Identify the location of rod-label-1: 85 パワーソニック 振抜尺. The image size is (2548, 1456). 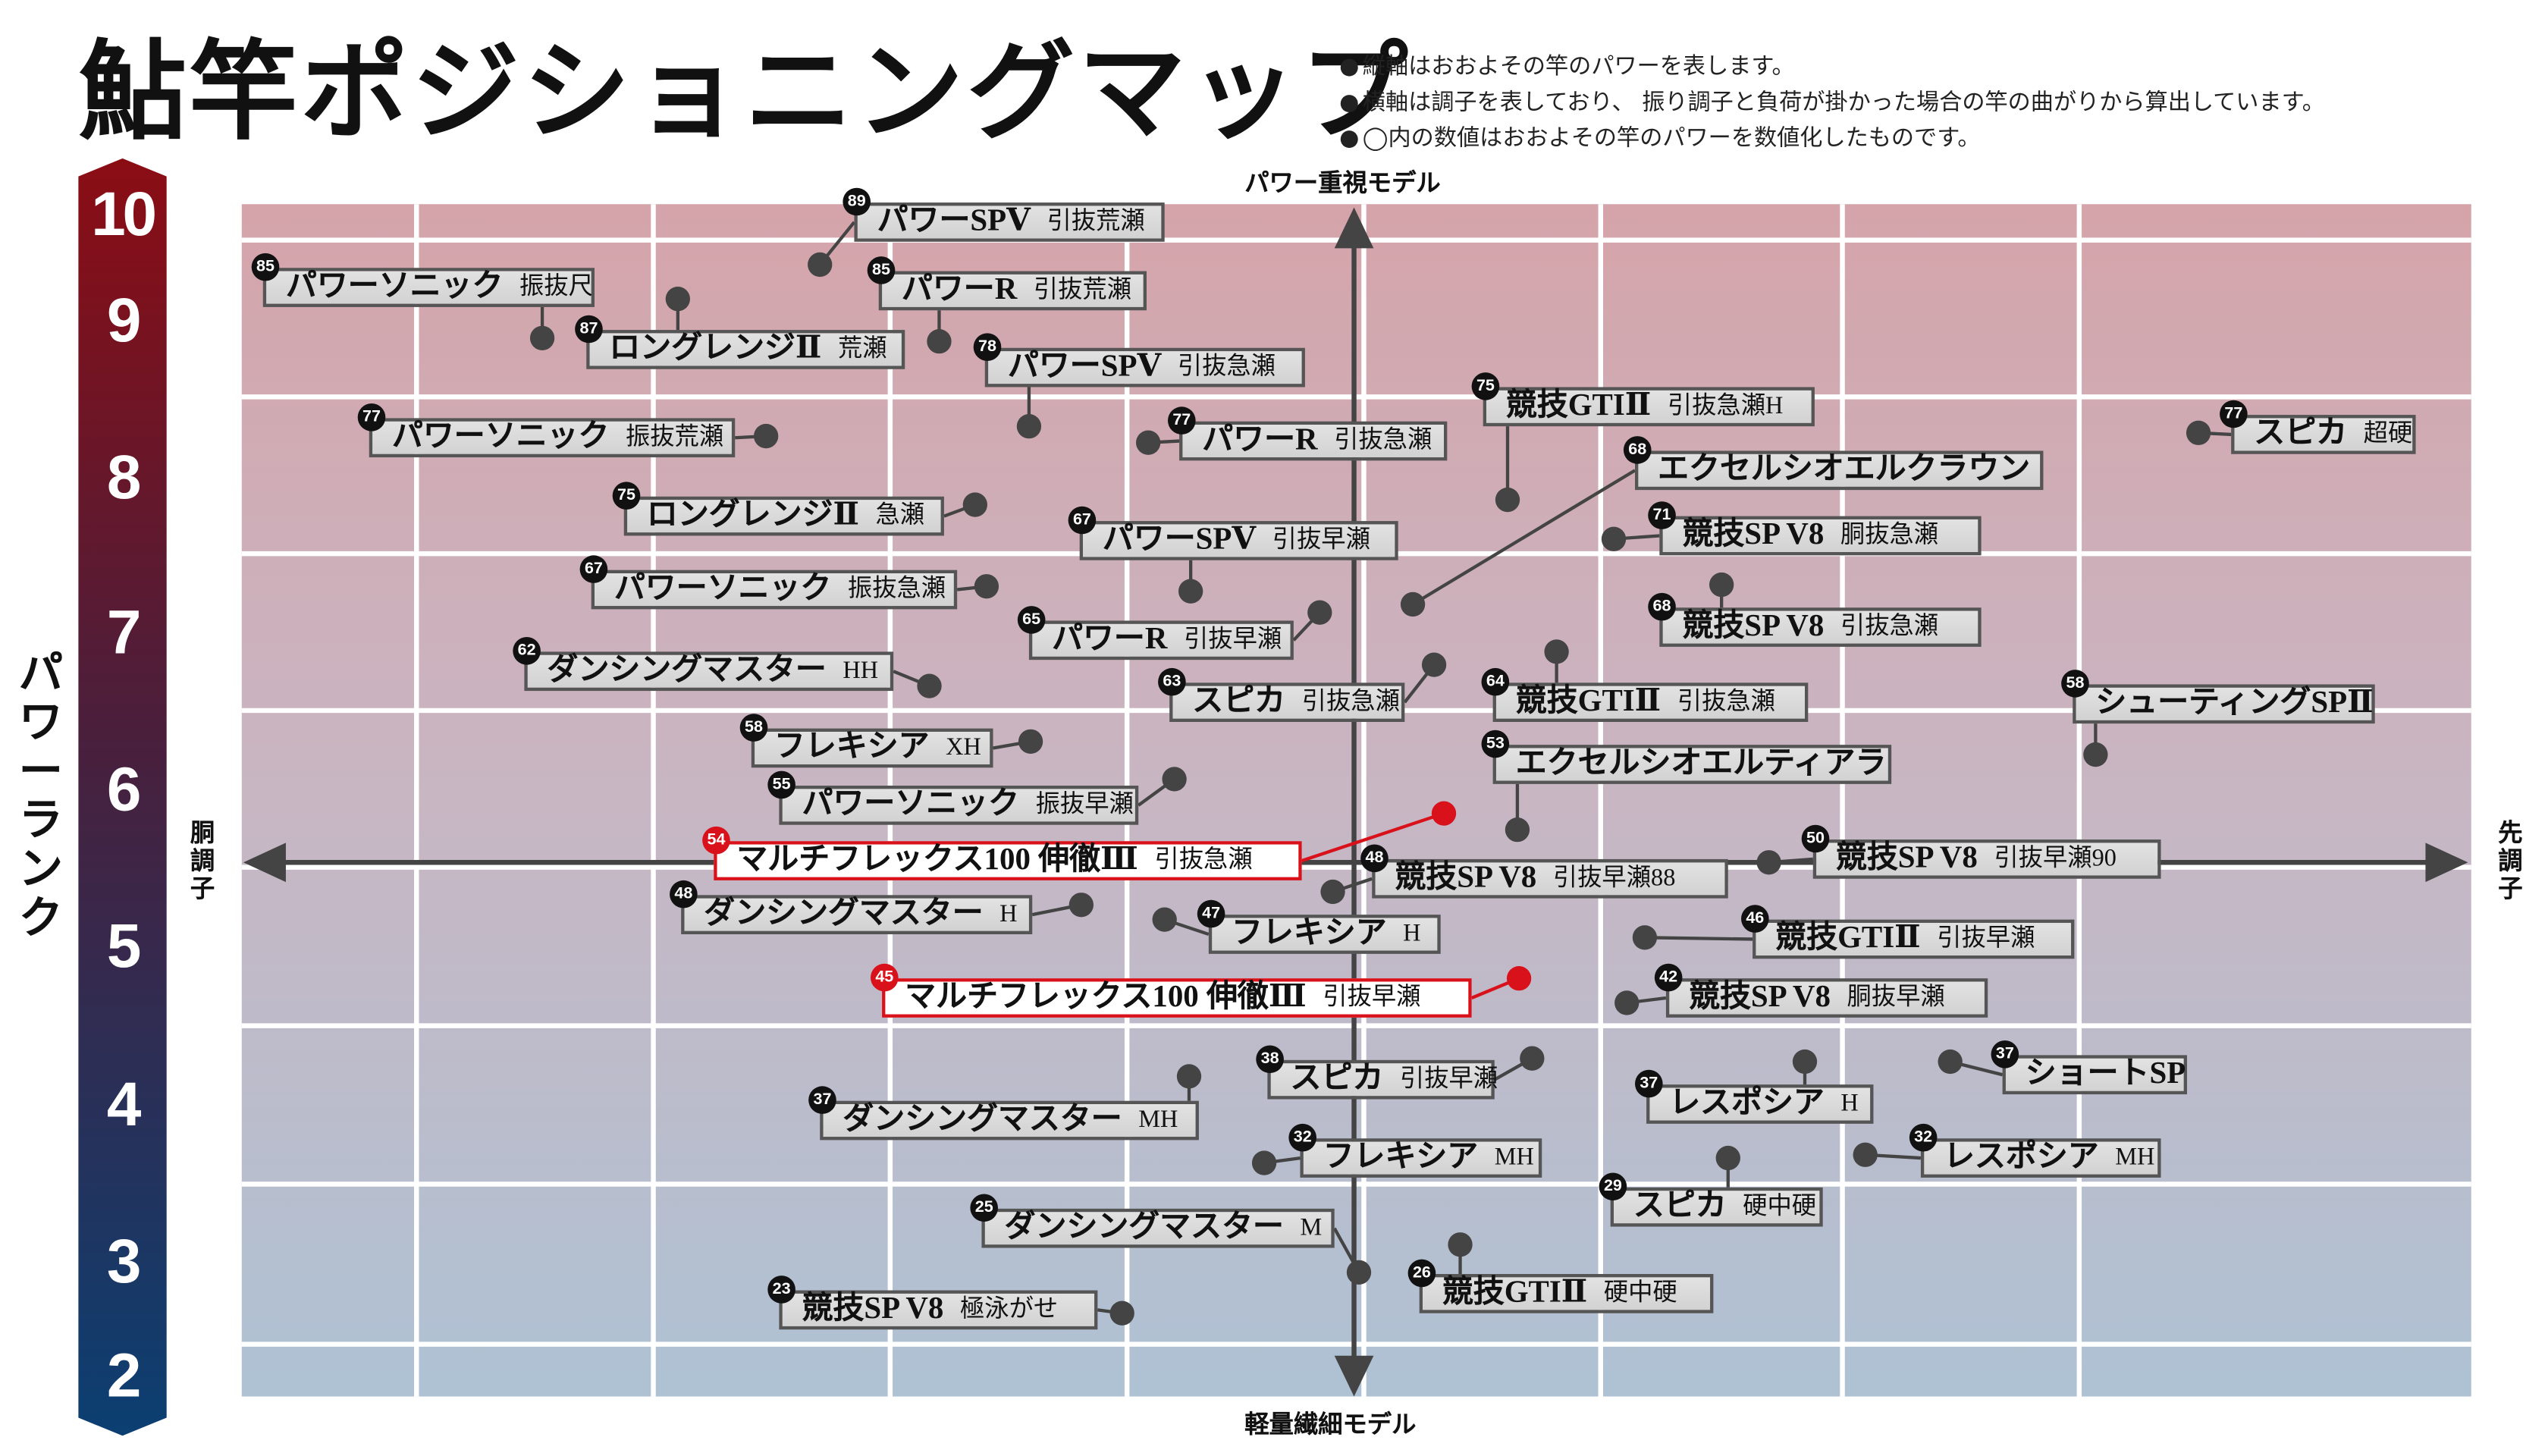
(423, 280).